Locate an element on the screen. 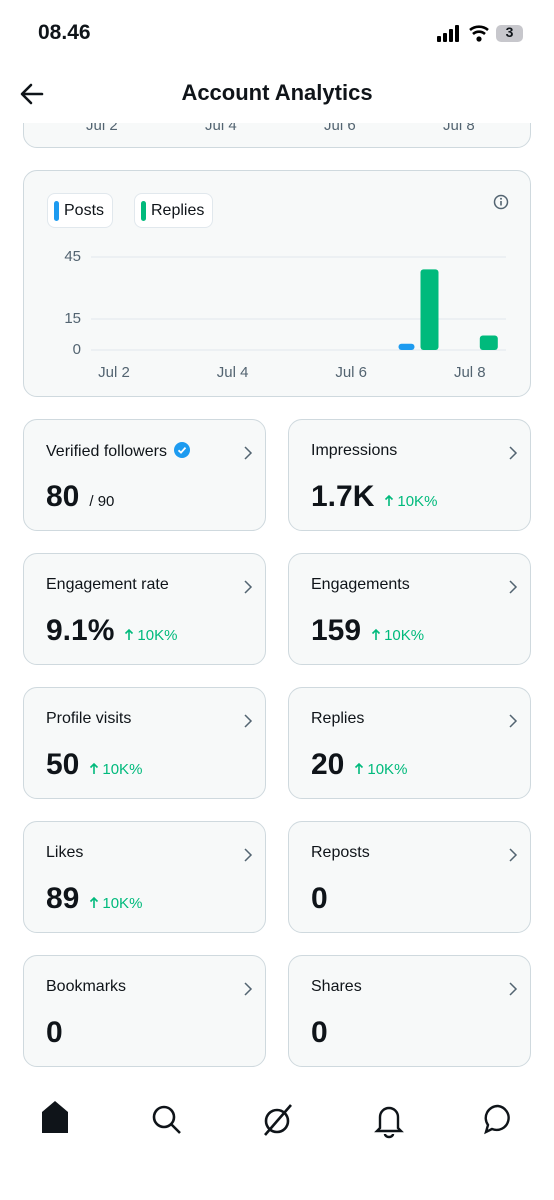 The image size is (554, 1200). x-tick-label: Jul 2 is located at coordinates (114, 372).